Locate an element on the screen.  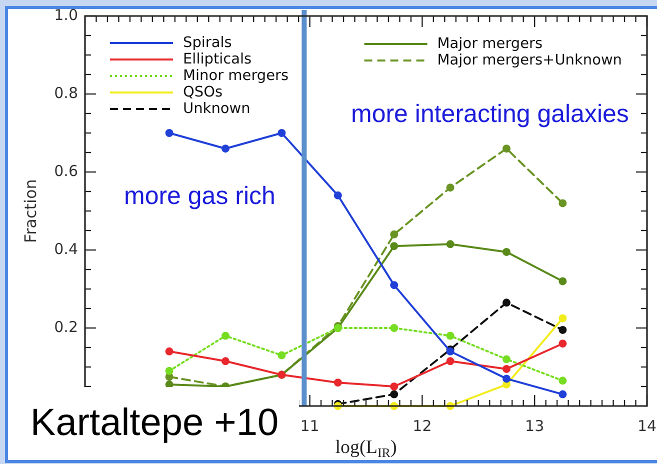
legend-label: QSOs is located at coordinates (203, 92).